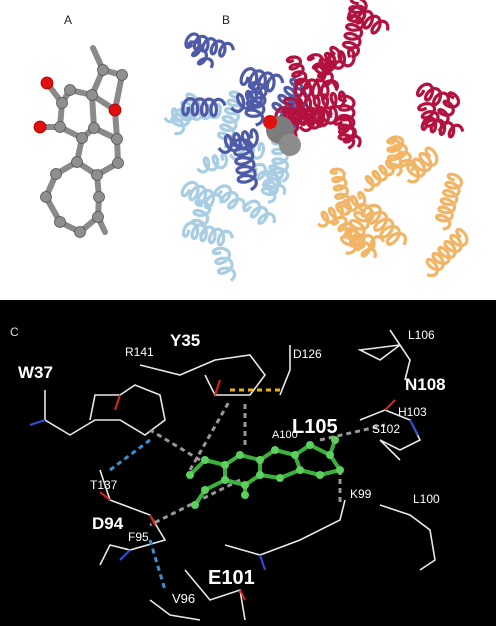 The width and height of the screenshot is (496, 626). I want to click on residue-label: H103, so click(412, 412).